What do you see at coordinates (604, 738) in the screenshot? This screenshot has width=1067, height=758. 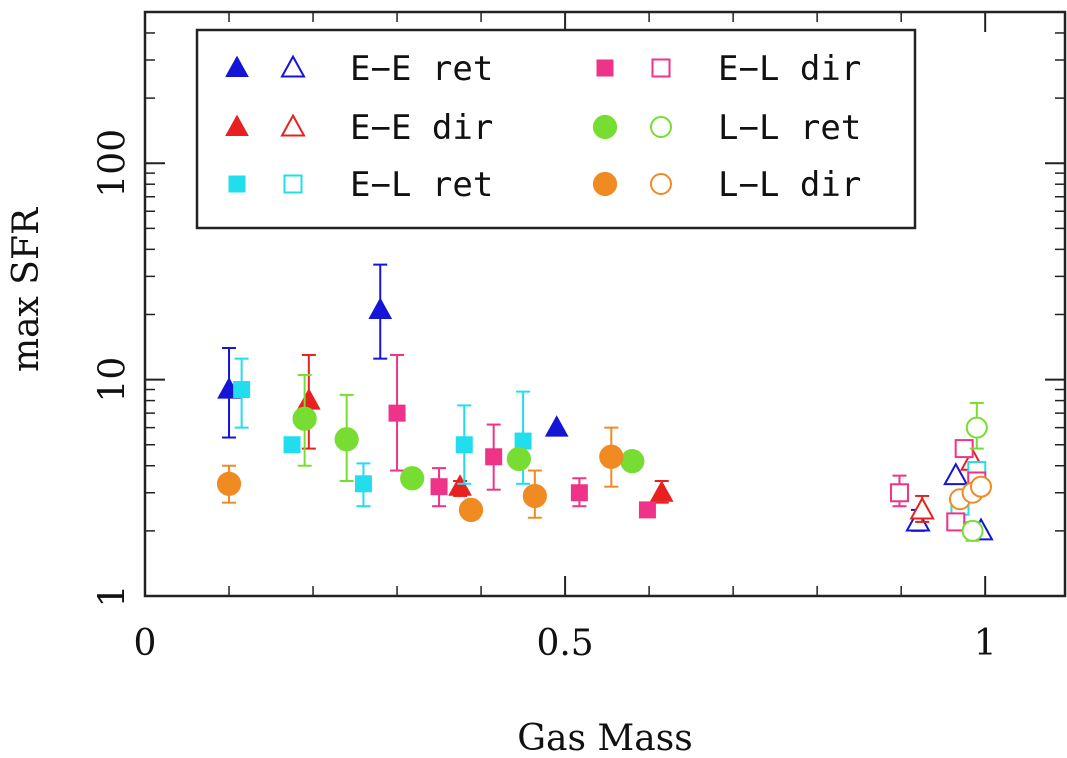 I see `x-axis-title: Gas Mass` at bounding box center [604, 738].